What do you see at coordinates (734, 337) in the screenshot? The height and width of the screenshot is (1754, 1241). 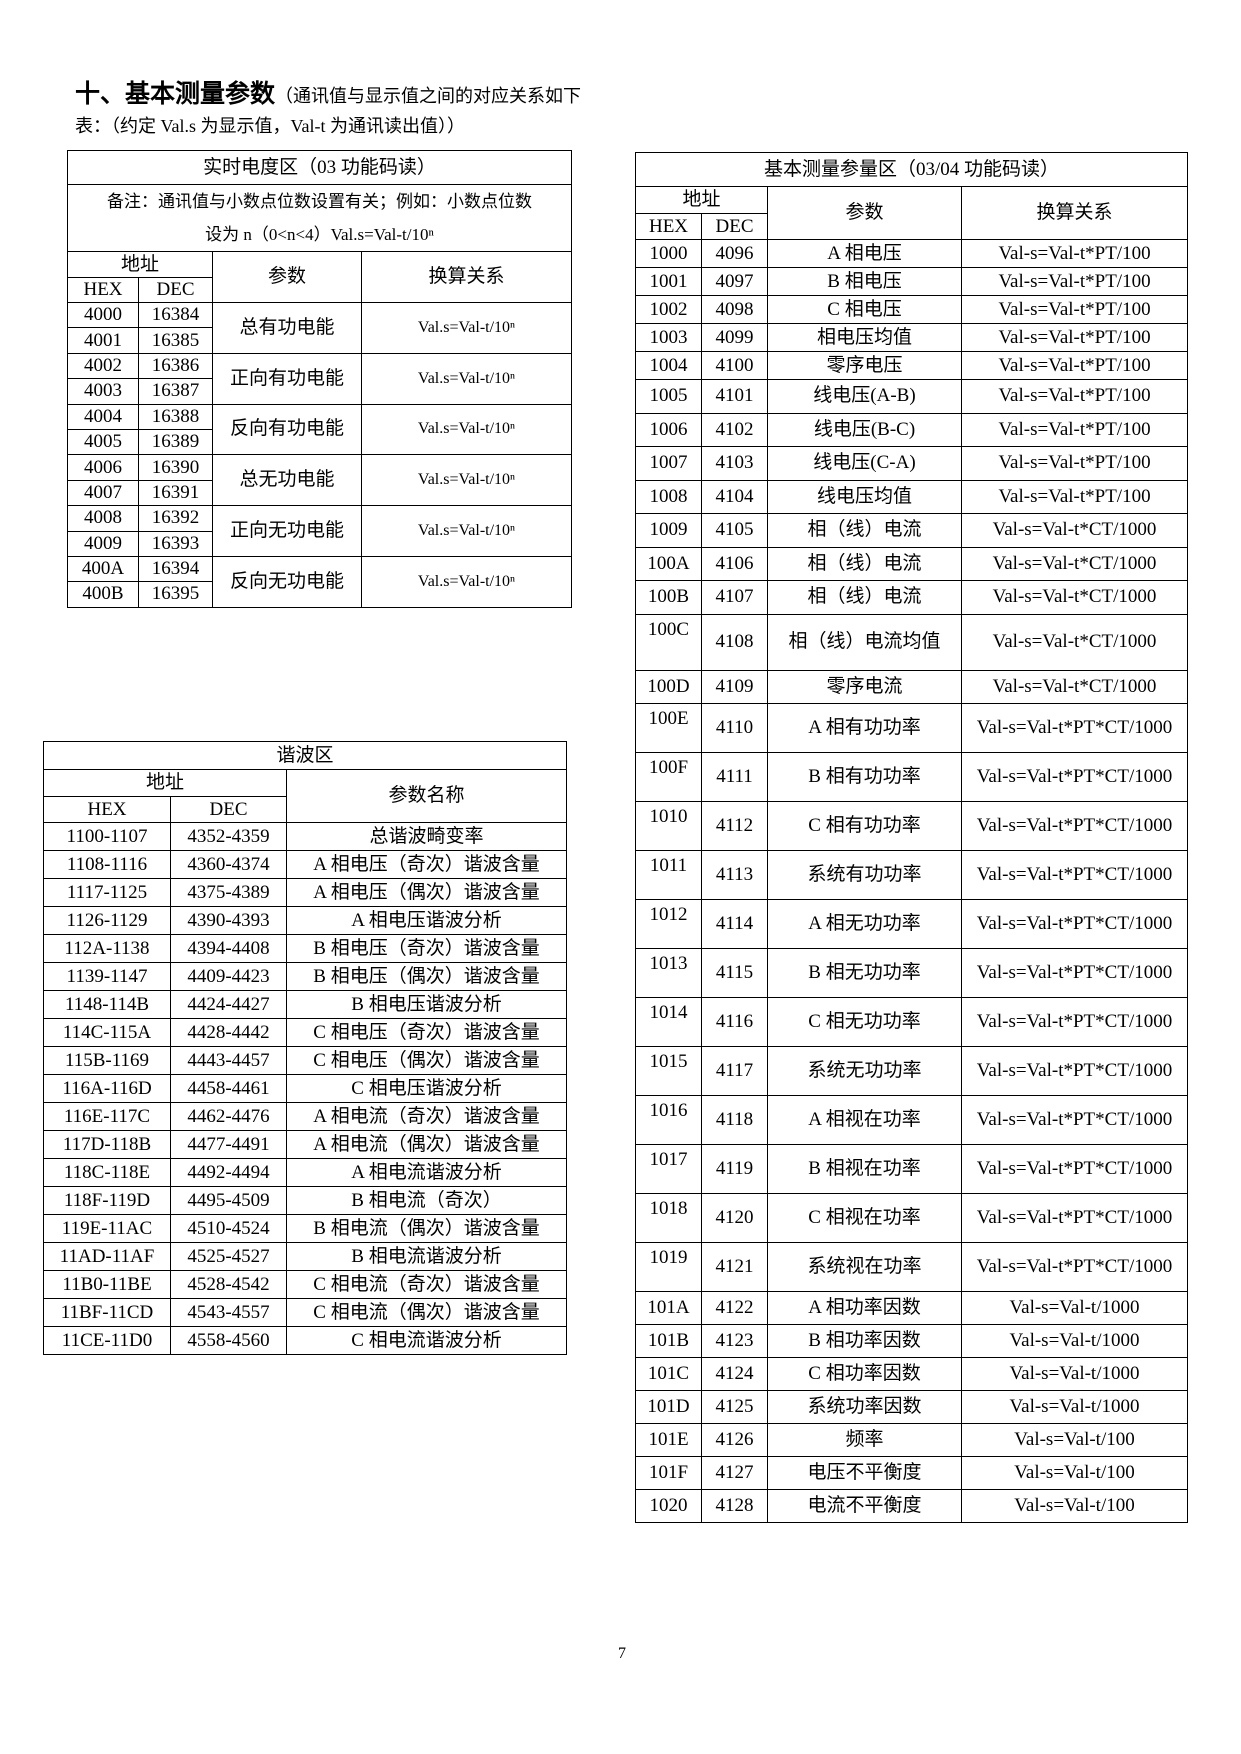 I see `dec-cell: 4099` at bounding box center [734, 337].